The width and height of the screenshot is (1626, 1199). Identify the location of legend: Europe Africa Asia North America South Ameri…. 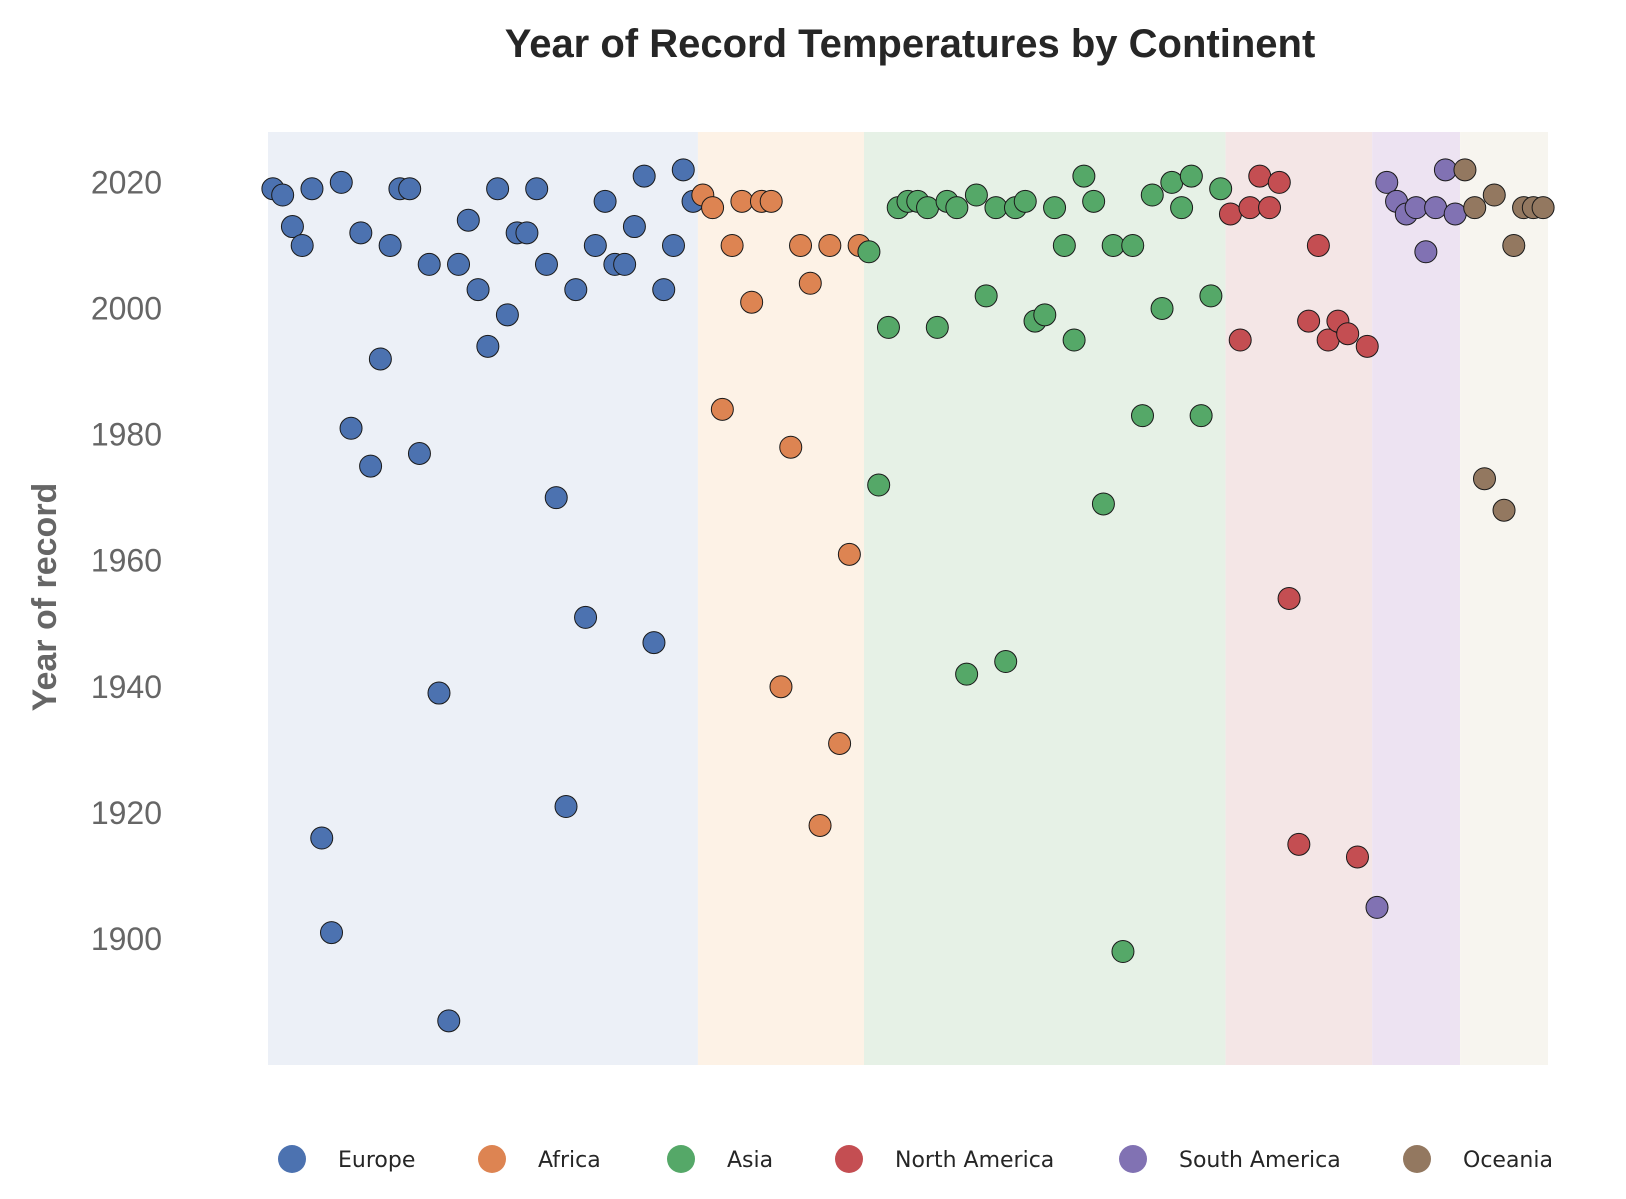
(915, 1159).